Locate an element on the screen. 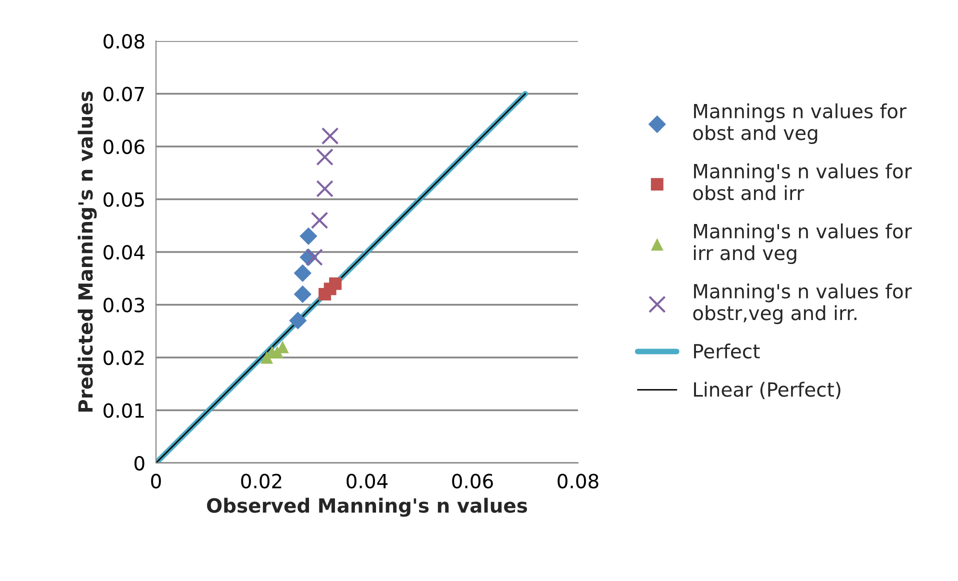  y-tick-label: 0.06 is located at coordinates (124, 146).